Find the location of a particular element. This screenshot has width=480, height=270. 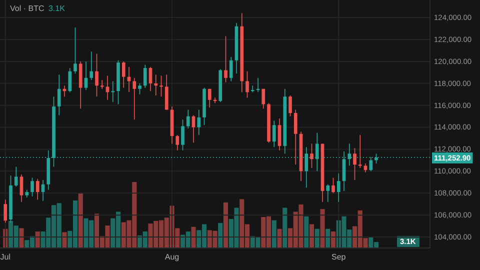

x-tick-label: Sep is located at coordinates (339, 257).